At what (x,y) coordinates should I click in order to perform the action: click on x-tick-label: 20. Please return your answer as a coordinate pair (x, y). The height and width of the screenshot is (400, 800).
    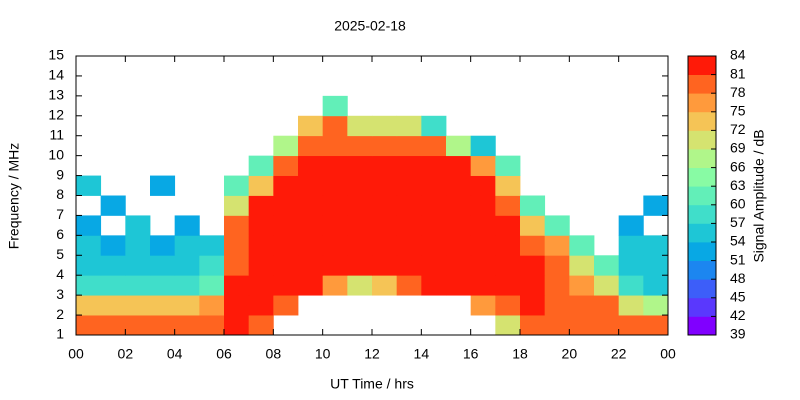
    Looking at the image, I should click on (570, 354).